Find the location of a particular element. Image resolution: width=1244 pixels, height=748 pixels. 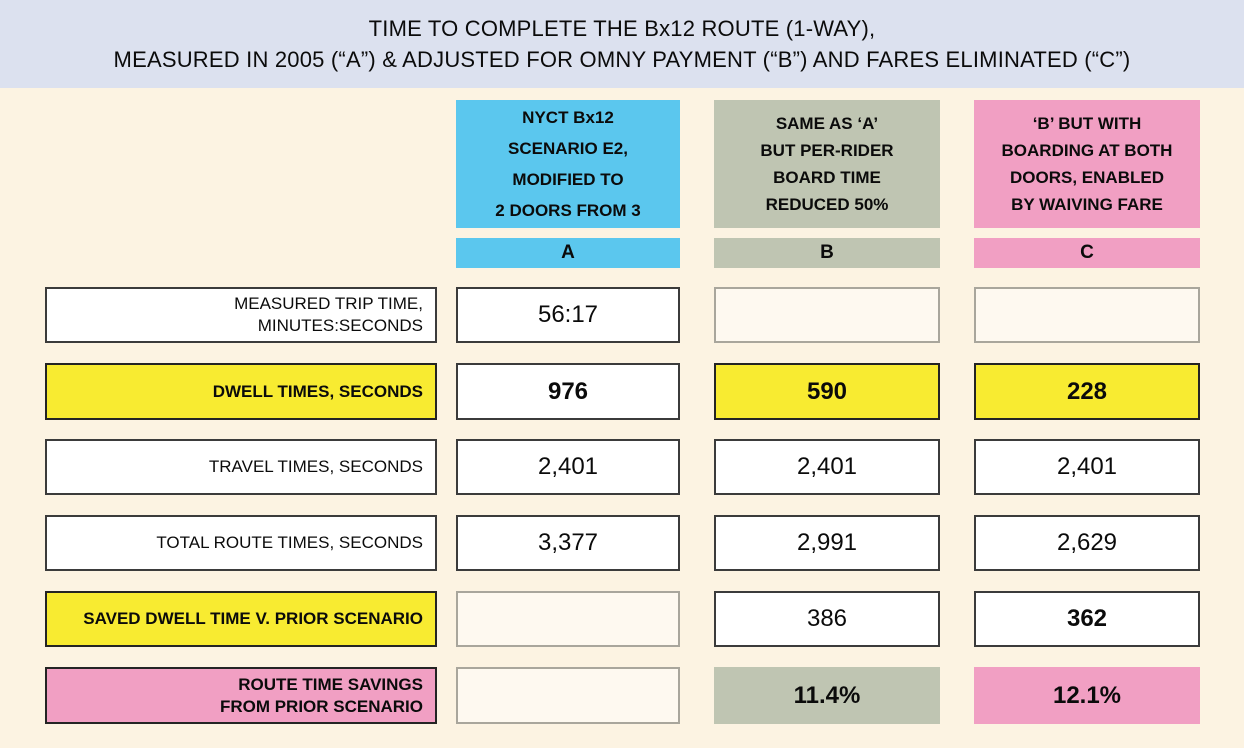

row-label-measured-trip-time: MEASURED TRIP TIME, MINUTES:SECONDS is located at coordinates (241, 315).